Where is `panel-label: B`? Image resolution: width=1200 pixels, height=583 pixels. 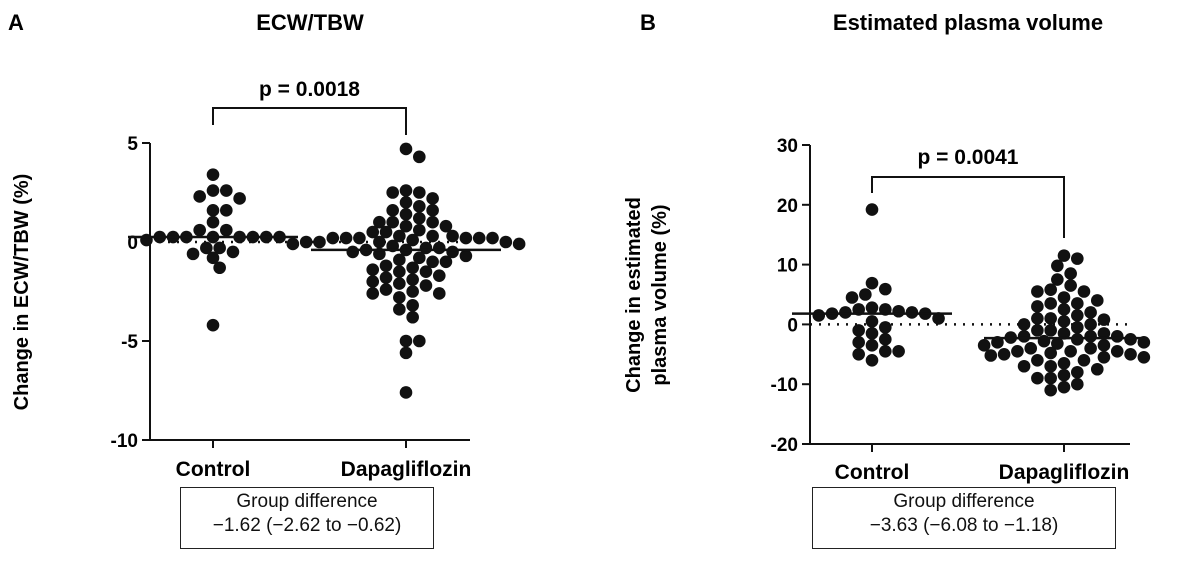
panel-label: B is located at coordinates (648, 22).